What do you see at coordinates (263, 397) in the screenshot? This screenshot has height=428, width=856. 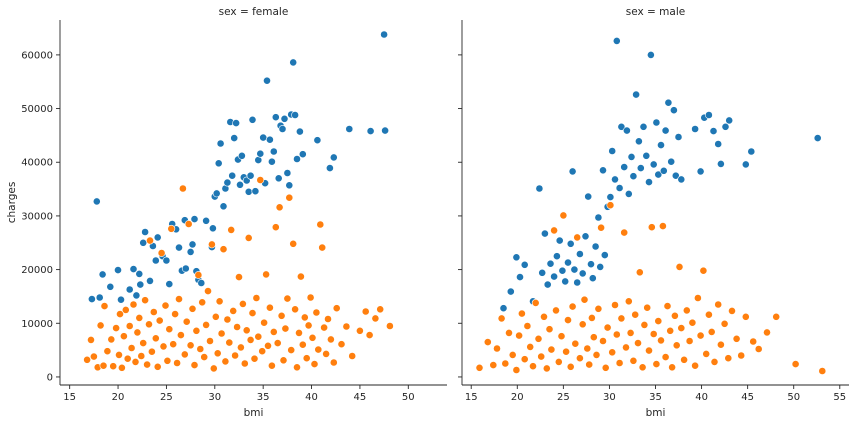 I see `x-tick-label: 35` at bounding box center [263, 397].